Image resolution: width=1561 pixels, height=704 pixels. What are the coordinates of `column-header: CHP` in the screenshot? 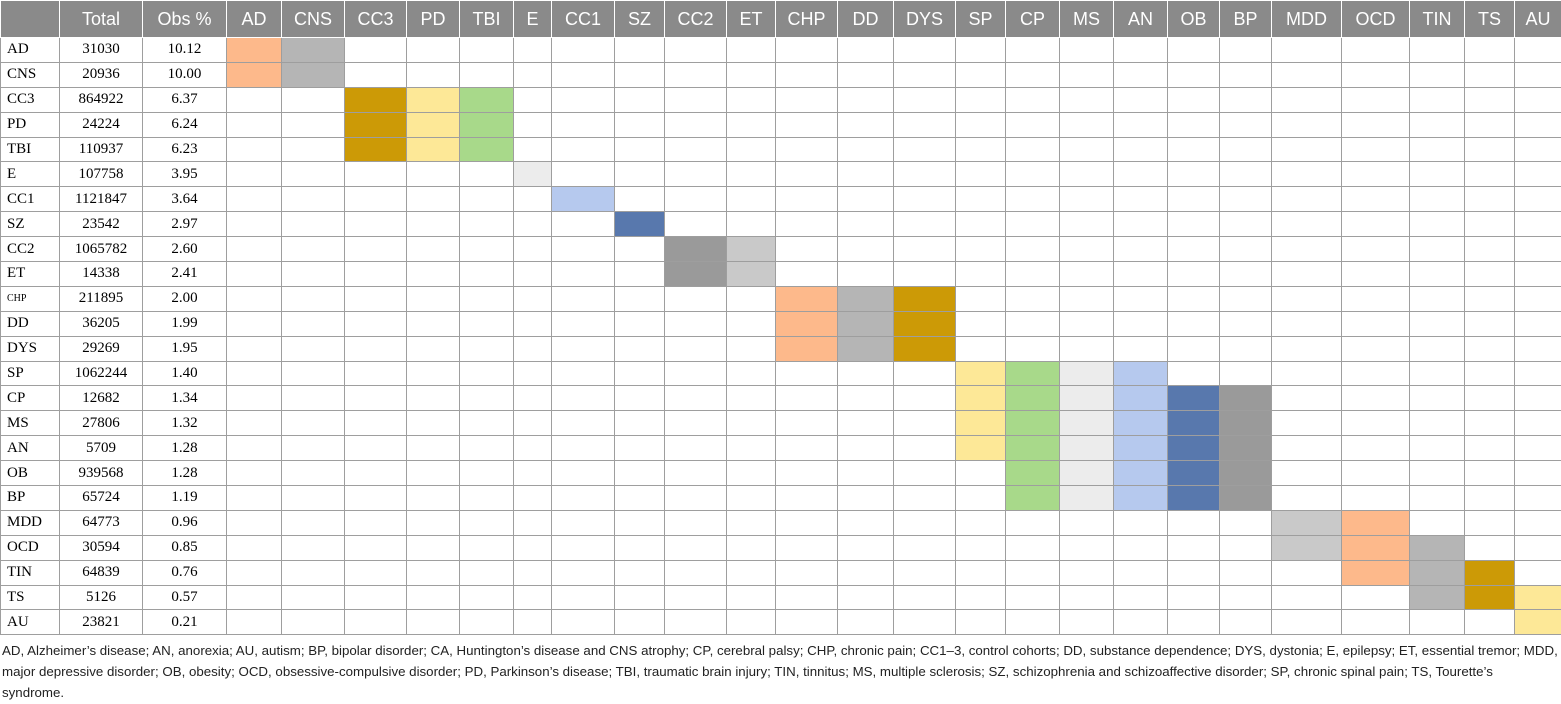 It's located at (806, 19).